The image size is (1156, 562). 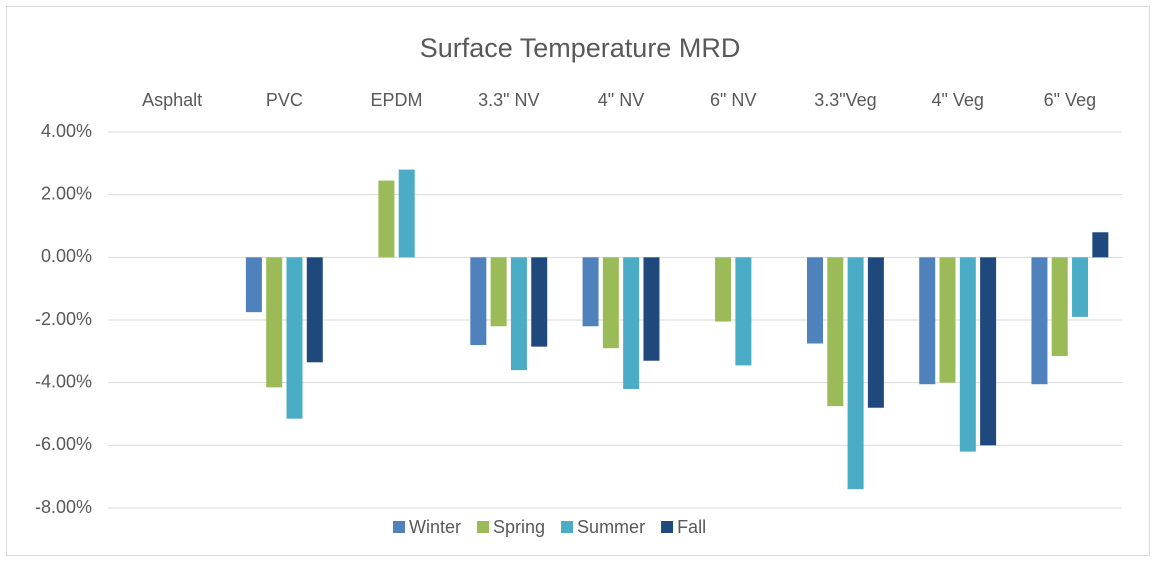 I want to click on x-tick-label: EPDM, so click(x=397, y=100).